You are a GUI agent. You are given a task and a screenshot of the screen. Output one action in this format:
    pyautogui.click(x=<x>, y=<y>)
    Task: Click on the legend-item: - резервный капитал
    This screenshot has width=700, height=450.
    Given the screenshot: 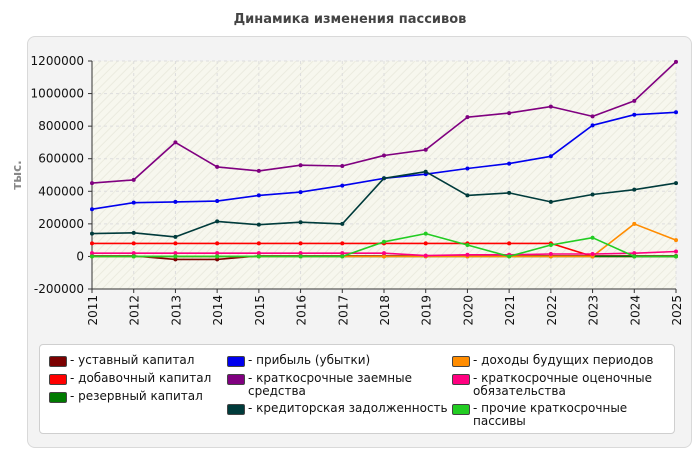 What is the action you would take?
    pyautogui.click(x=126, y=396)
    